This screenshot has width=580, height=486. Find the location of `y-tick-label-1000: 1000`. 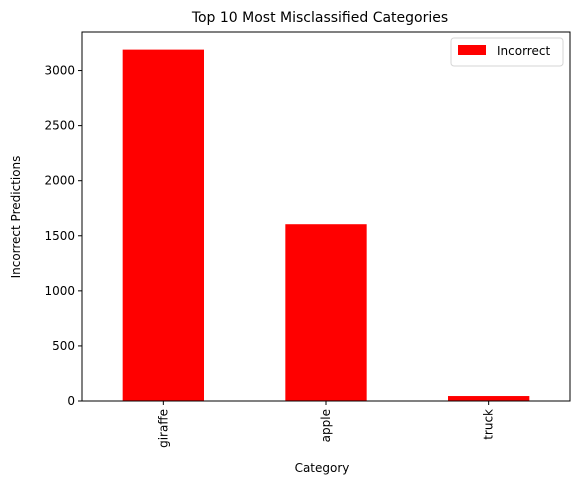

y-tick-label-1000: 1000 is located at coordinates (59, 291).